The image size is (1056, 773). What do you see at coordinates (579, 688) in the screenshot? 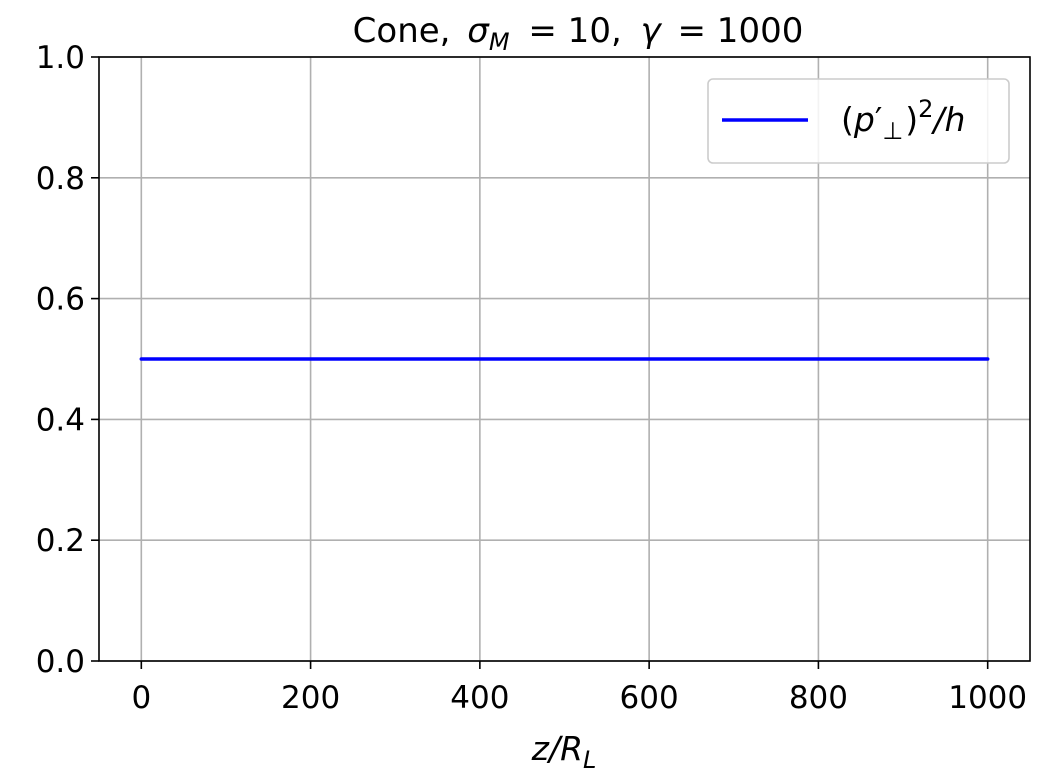
I see `x-ticks: 0 200 400 600 800 1000` at bounding box center [579, 688].